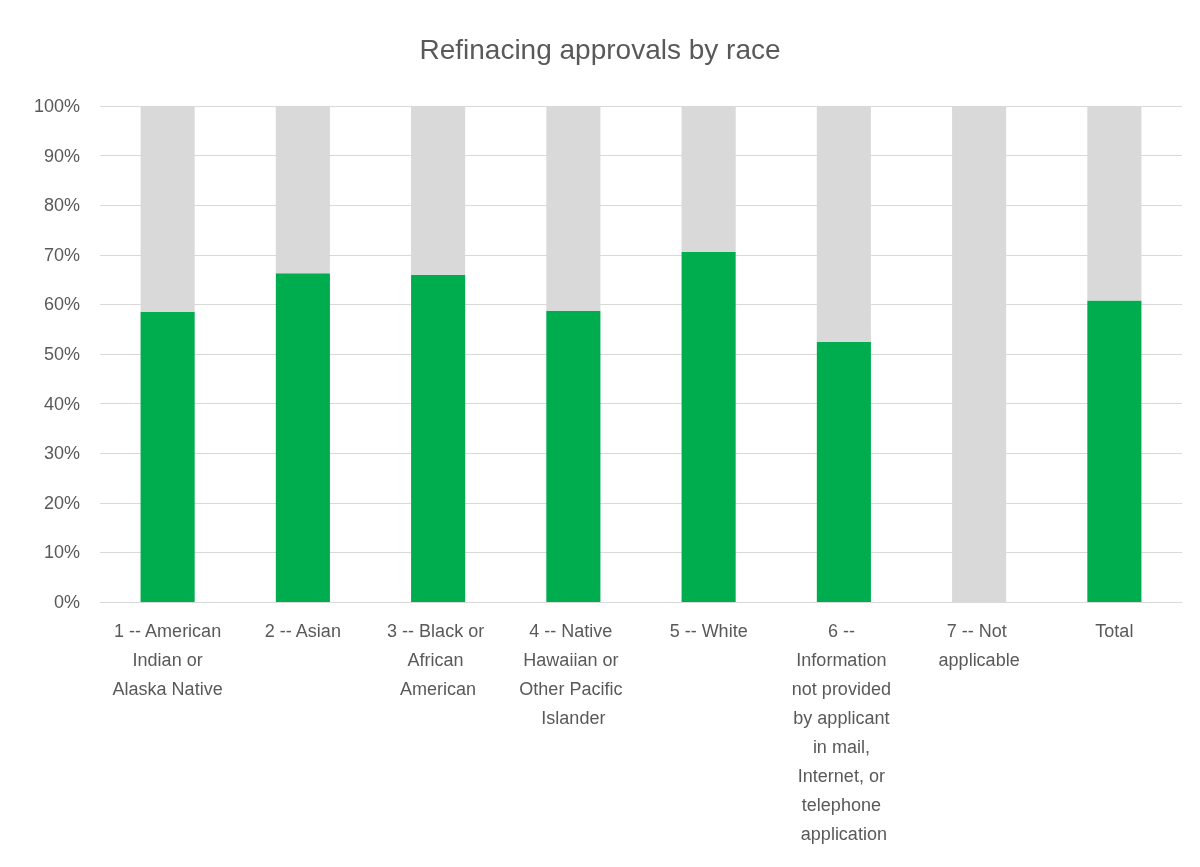 The width and height of the screenshot is (1200, 867). What do you see at coordinates (302, 630) in the screenshot?
I see `x-tick-label: 2 -- Asian` at bounding box center [302, 630].